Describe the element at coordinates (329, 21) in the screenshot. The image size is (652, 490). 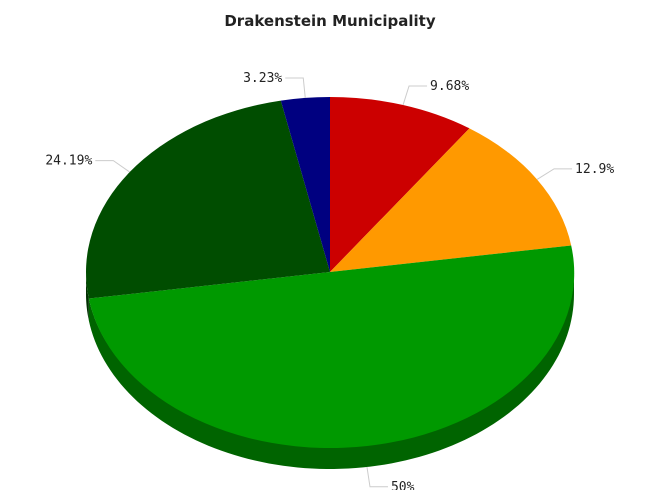
I see `chart-title: Drakenstein Municipality` at that location.